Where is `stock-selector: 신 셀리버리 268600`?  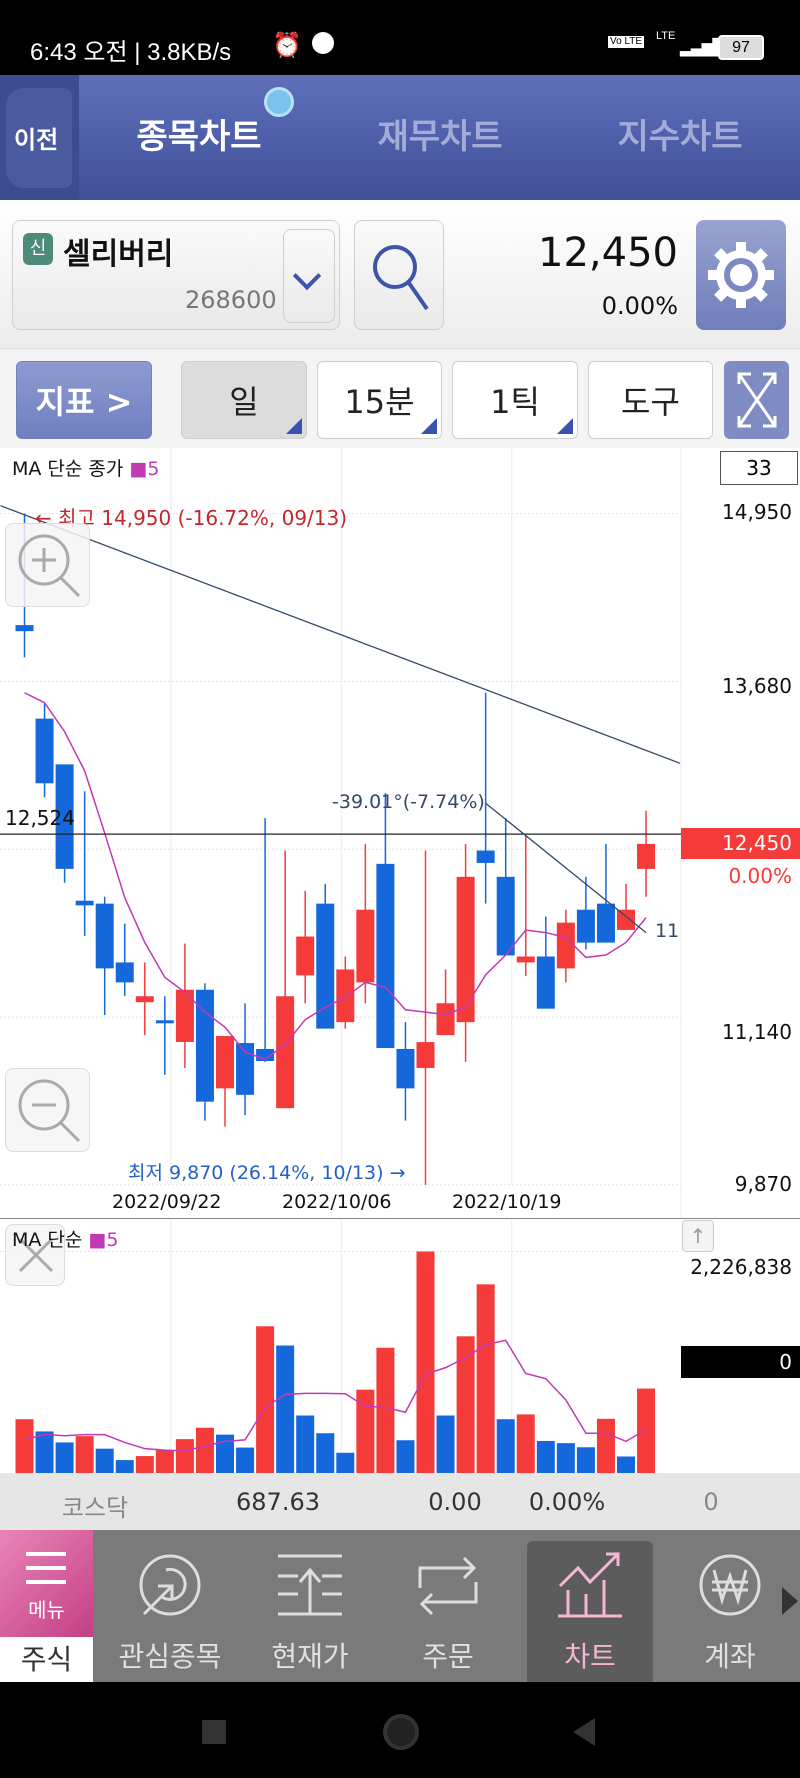 stock-selector: 신 셀리버리 268600 is located at coordinates (176, 275).